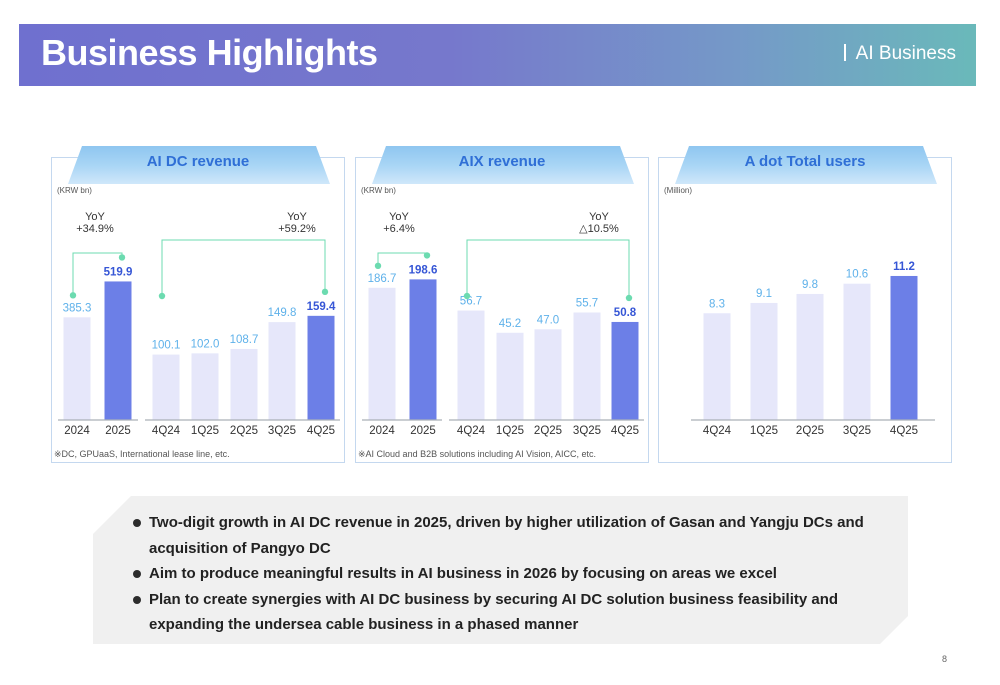 The image size is (1000, 685). What do you see at coordinates (587, 303) in the screenshot?
I see `bar-value-label: 55.7` at bounding box center [587, 303].